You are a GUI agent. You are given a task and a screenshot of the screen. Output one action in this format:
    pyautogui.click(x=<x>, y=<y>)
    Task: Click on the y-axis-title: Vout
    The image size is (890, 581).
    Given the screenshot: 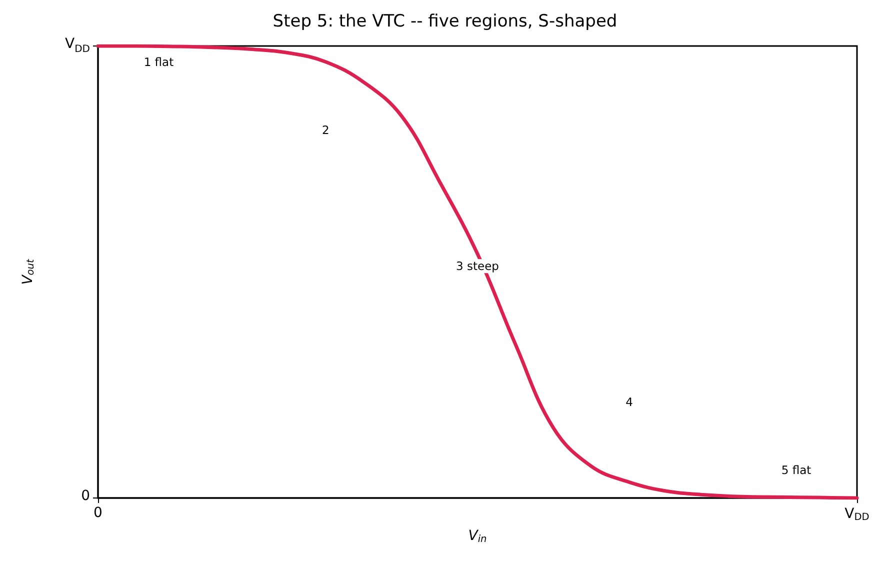 What is the action you would take?
    pyautogui.click(x=28, y=271)
    